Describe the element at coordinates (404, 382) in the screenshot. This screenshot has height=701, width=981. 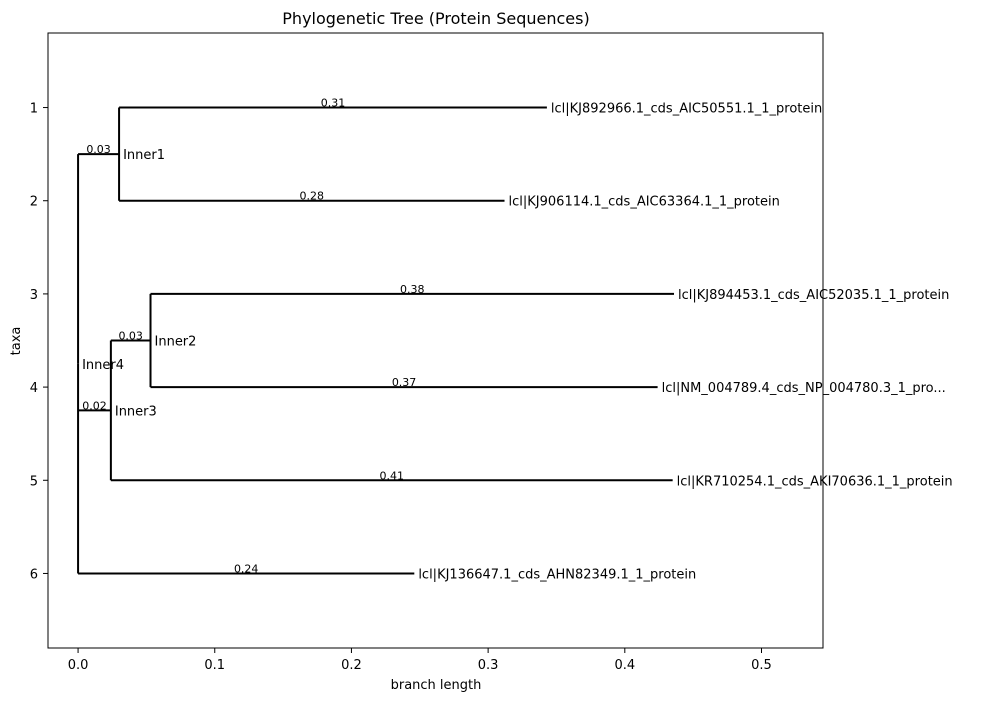
I see `branch-length-label: 0.37` at that location.